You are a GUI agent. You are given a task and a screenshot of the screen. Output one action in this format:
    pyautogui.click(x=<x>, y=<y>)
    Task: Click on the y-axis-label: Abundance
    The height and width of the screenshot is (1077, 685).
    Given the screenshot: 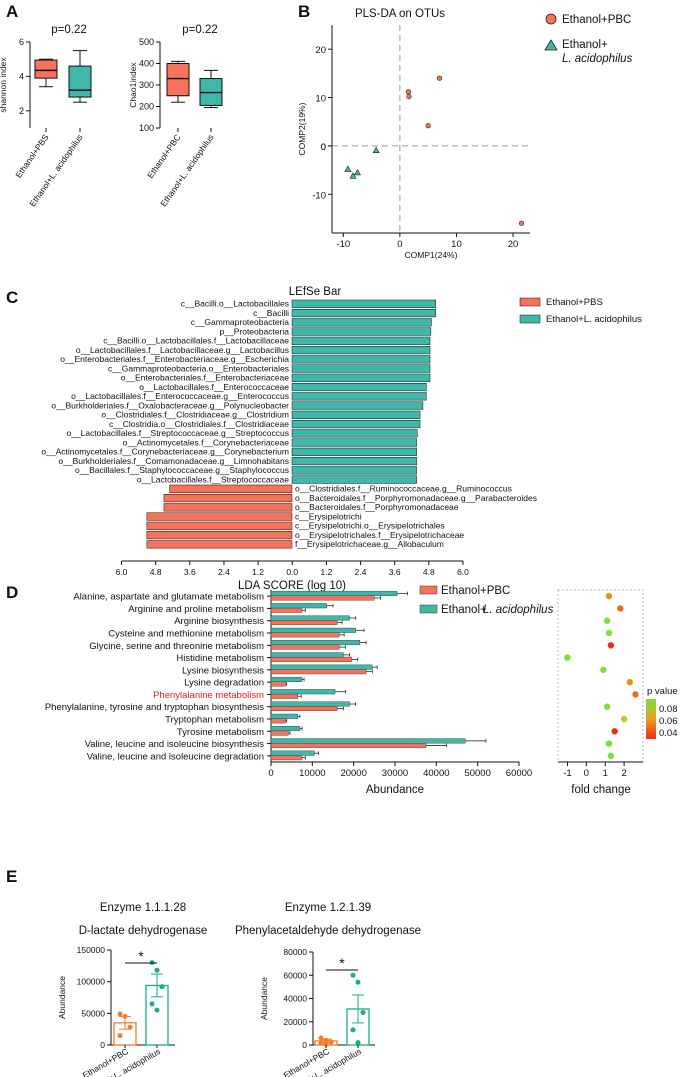 What is the action you would take?
    pyautogui.click(x=62, y=997)
    